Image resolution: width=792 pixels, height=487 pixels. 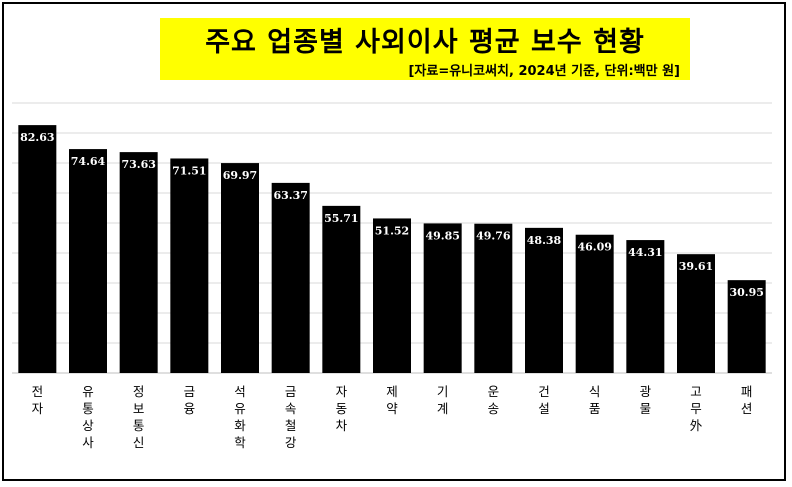 I want to click on data-label: 49.85, so click(x=442, y=235).